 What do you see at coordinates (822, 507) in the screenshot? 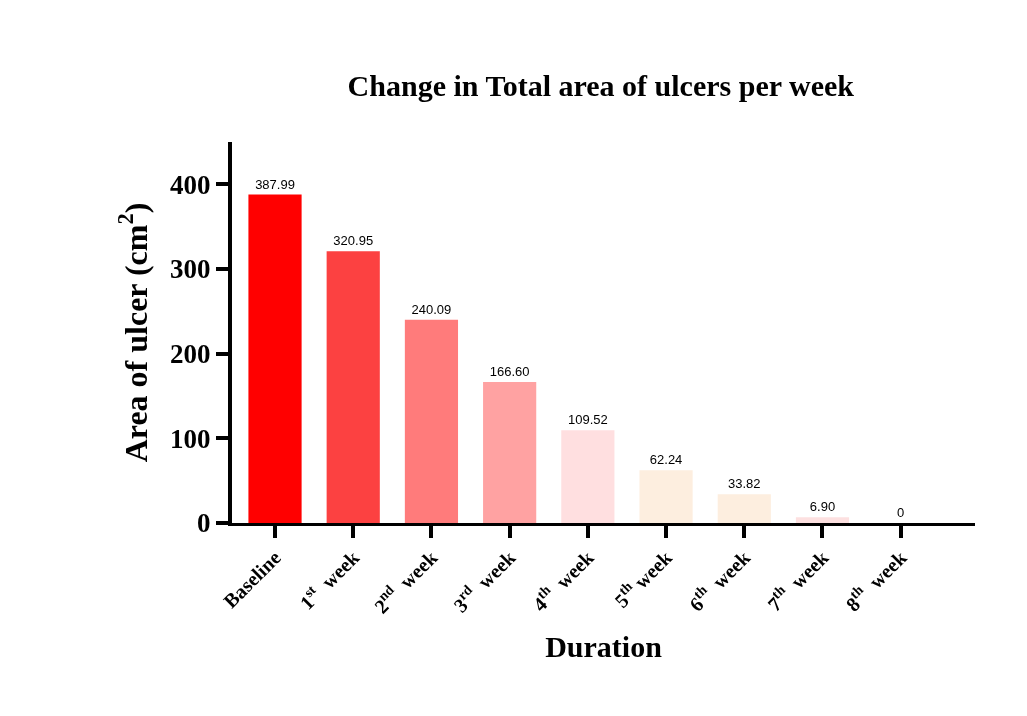
I see `data-label: 6.90` at bounding box center [822, 507].